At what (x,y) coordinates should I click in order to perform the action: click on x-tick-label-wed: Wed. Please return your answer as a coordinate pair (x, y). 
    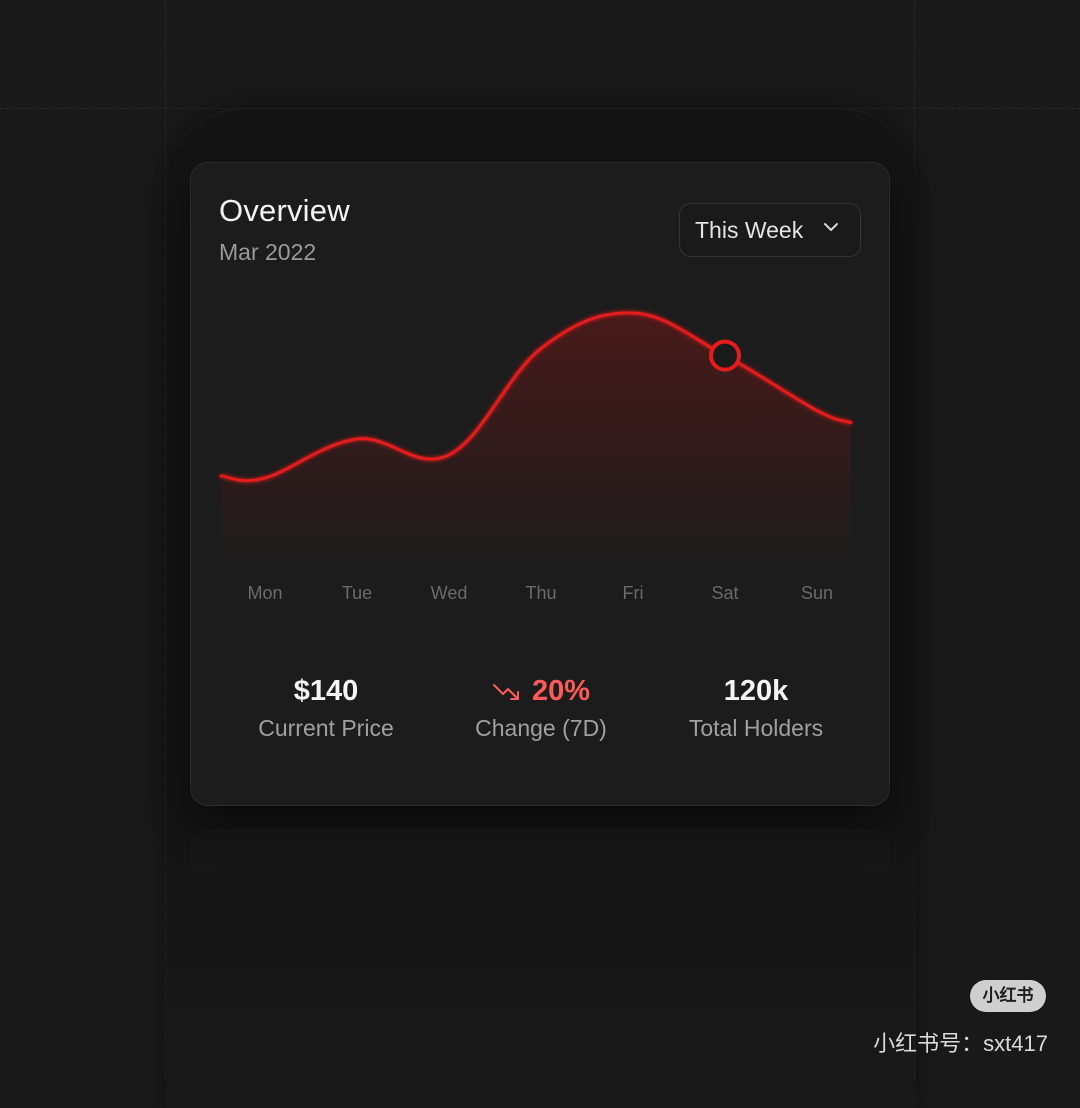
    Looking at the image, I should click on (449, 593).